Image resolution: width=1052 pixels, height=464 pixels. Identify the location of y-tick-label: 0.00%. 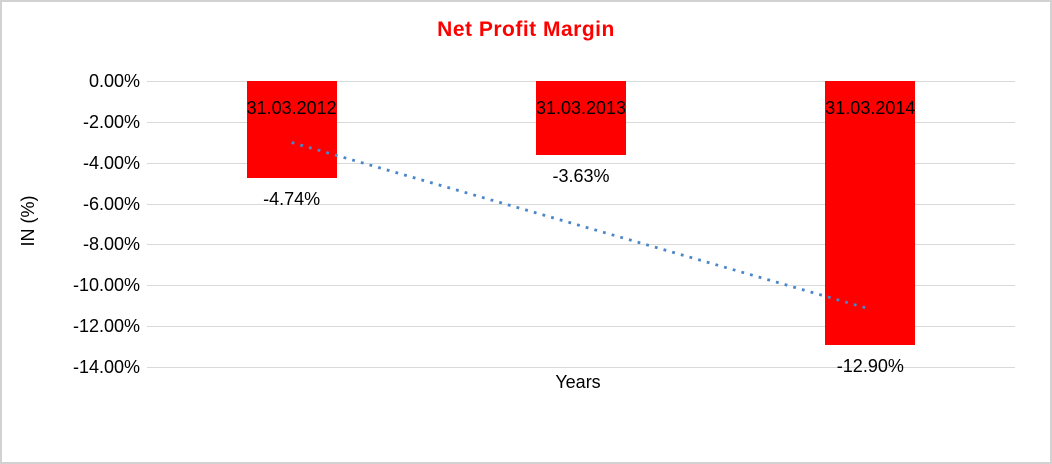
(114, 81).